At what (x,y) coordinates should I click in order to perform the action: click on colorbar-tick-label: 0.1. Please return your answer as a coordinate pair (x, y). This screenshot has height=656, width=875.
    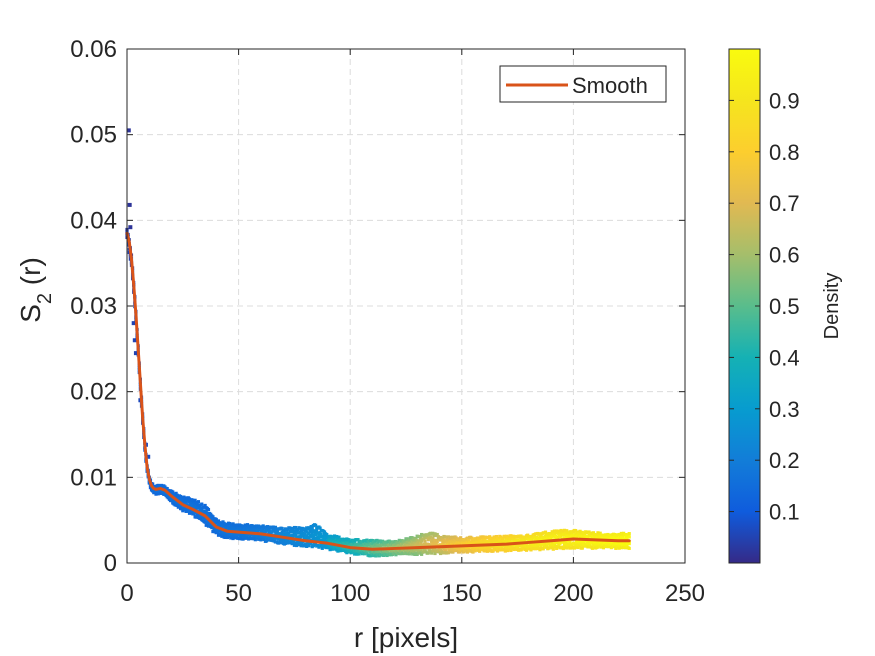
    Looking at the image, I should click on (784, 512).